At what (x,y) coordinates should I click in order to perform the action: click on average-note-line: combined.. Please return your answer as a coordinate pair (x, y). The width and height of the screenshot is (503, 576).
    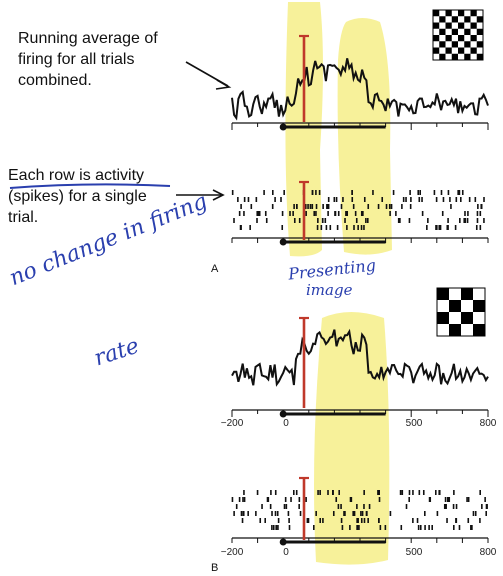
    Looking at the image, I should click on (55, 80).